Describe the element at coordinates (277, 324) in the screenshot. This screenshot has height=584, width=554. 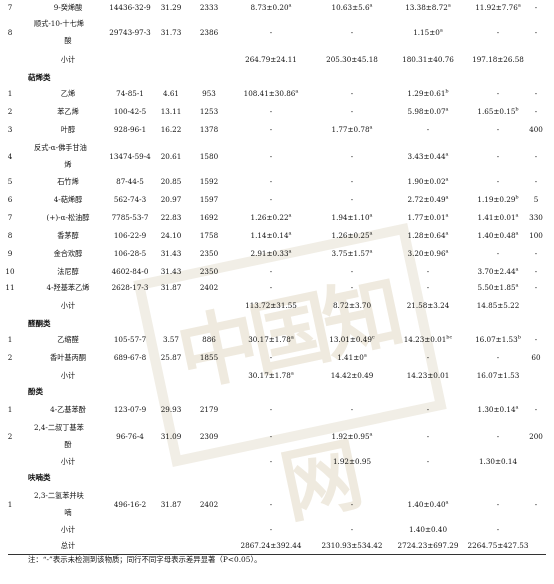
I see `section-header-row: 醛酮类` at that location.